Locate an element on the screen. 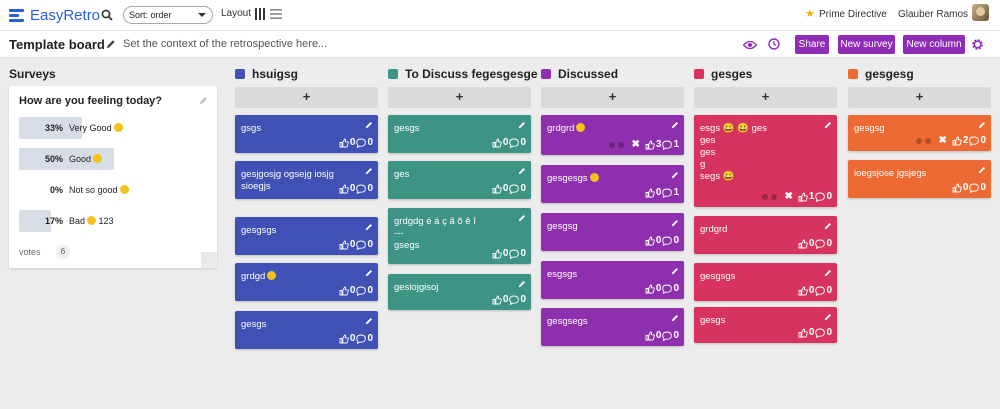  retro-card: gesgsg 0 0 is located at coordinates (612, 232).